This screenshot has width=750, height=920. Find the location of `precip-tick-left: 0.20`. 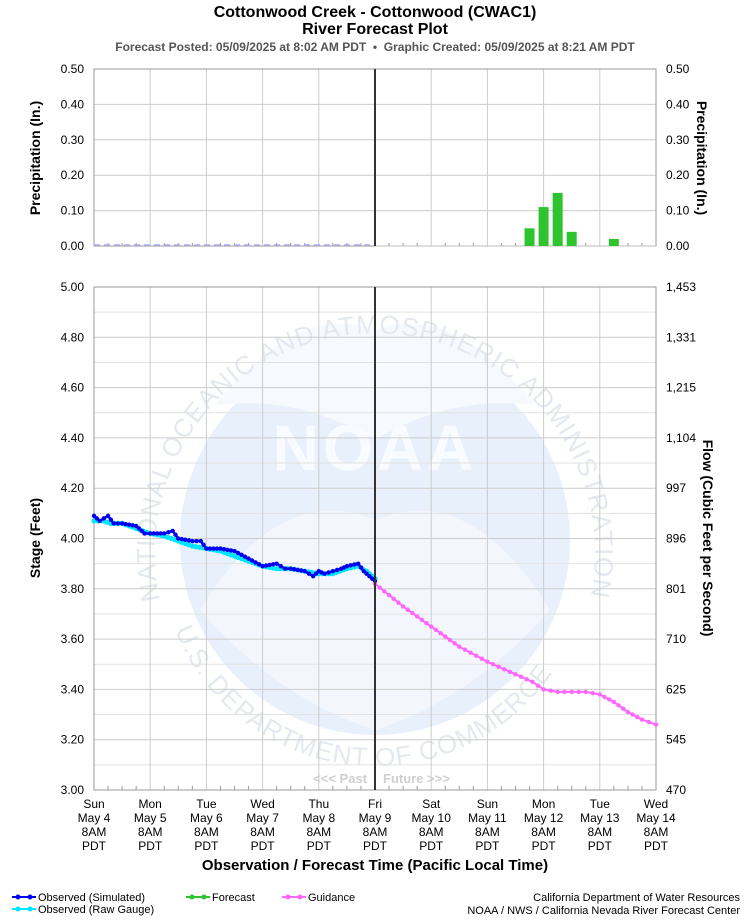

precip-tick-left: 0.20 is located at coordinates (73, 175).